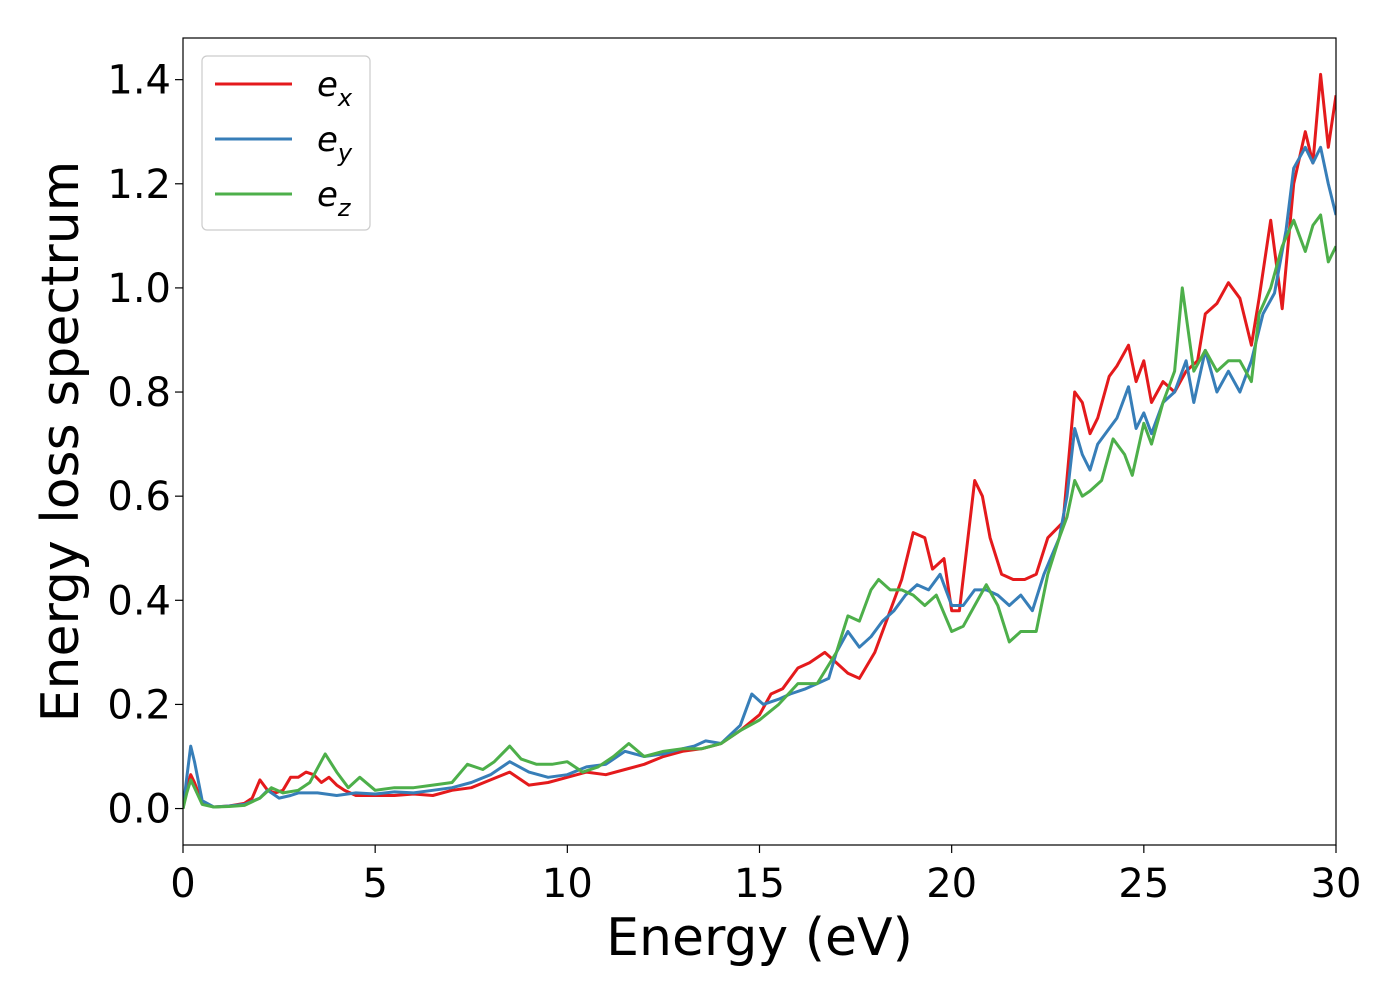 This screenshot has height=1000, width=1400. Describe the element at coordinates (145, 445) in the screenshot. I see `y-axis: 0.0 0.2 0.4 0.6 0.8 1.0 1.2 1.4` at that location.